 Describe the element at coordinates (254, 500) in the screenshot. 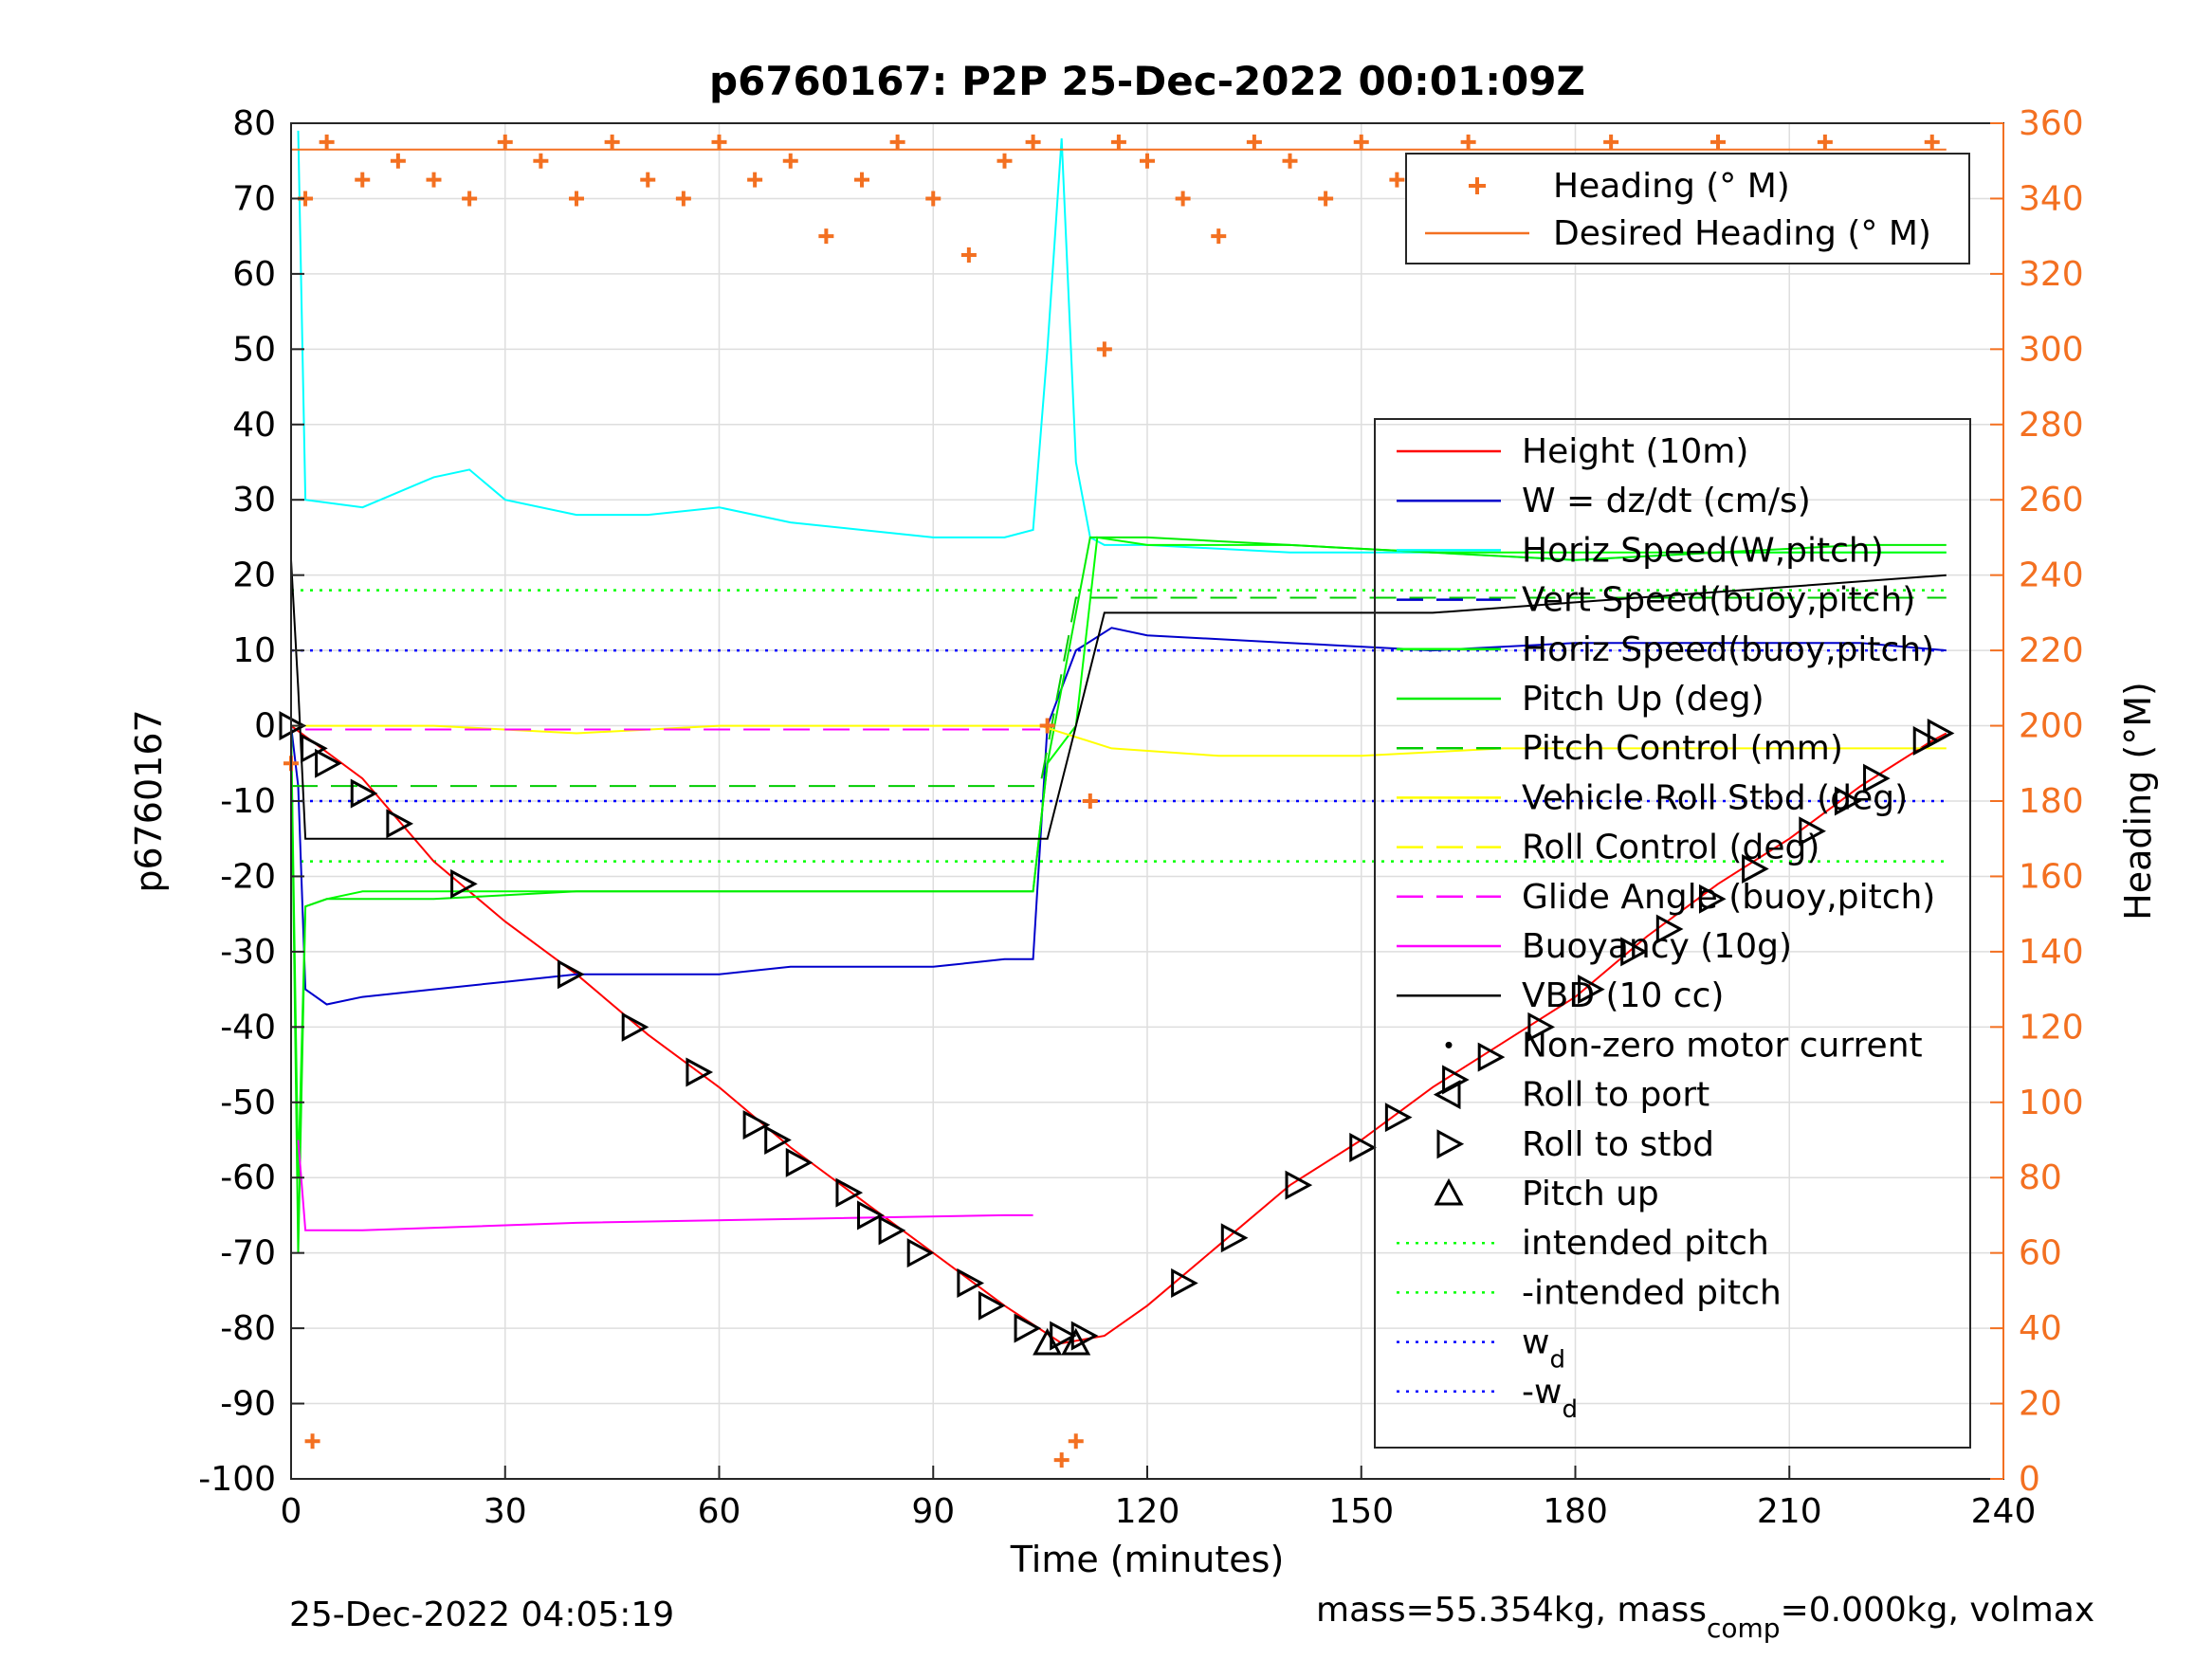

I see `y-tick-label: 30` at that location.